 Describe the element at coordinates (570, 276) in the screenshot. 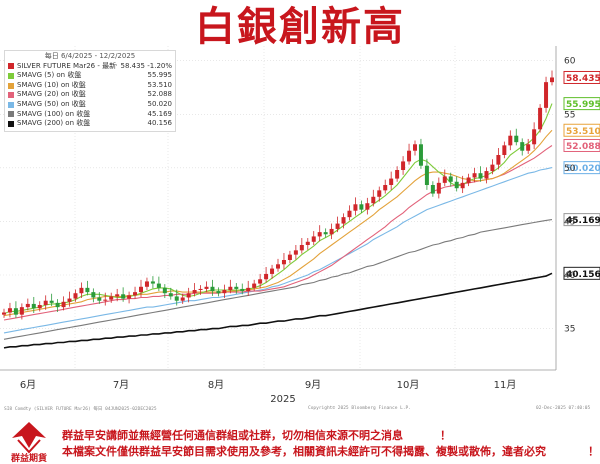

I see `y-tick-label: 40` at that location.